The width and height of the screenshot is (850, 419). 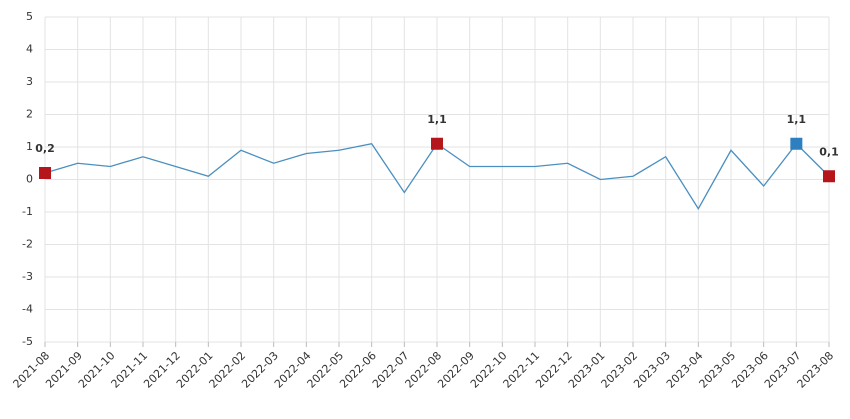 What do you see at coordinates (27, 341) in the screenshot?
I see `y-tick-label: -5` at bounding box center [27, 341].